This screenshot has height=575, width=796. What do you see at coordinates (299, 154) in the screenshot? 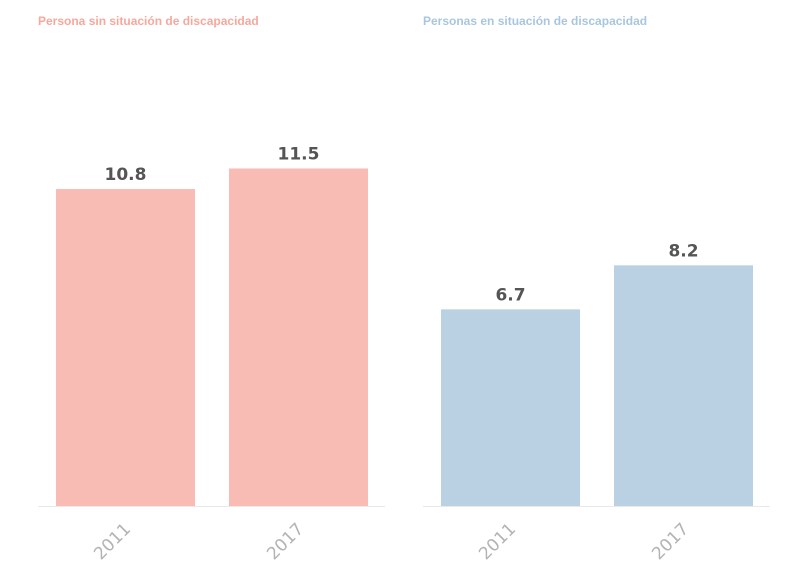
I see `data-label-left-2017: 11.5` at bounding box center [299, 154].